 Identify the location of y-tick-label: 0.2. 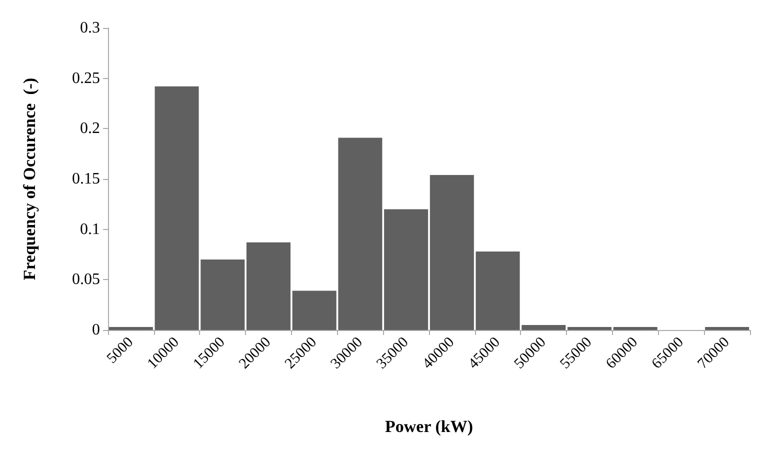
(90, 129).